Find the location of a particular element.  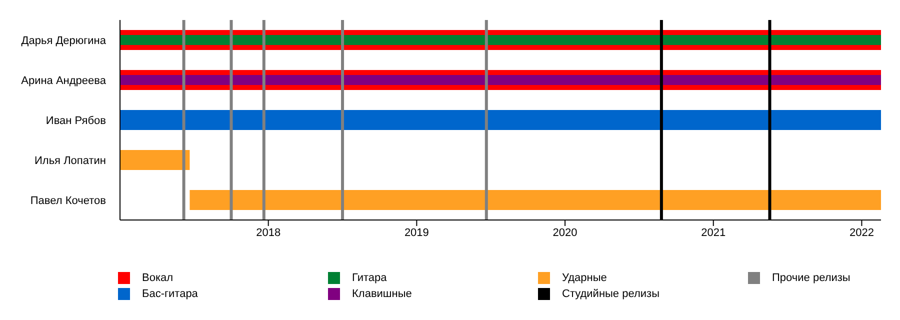

x-tick-label: 2021 is located at coordinates (713, 232).